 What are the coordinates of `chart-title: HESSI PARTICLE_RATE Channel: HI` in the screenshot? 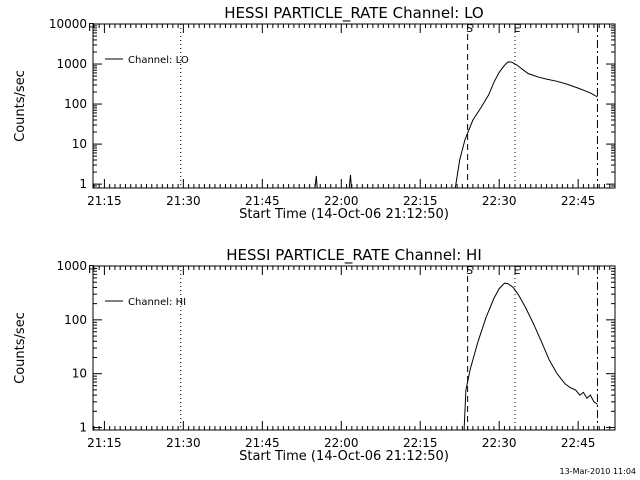 It's located at (354, 255).